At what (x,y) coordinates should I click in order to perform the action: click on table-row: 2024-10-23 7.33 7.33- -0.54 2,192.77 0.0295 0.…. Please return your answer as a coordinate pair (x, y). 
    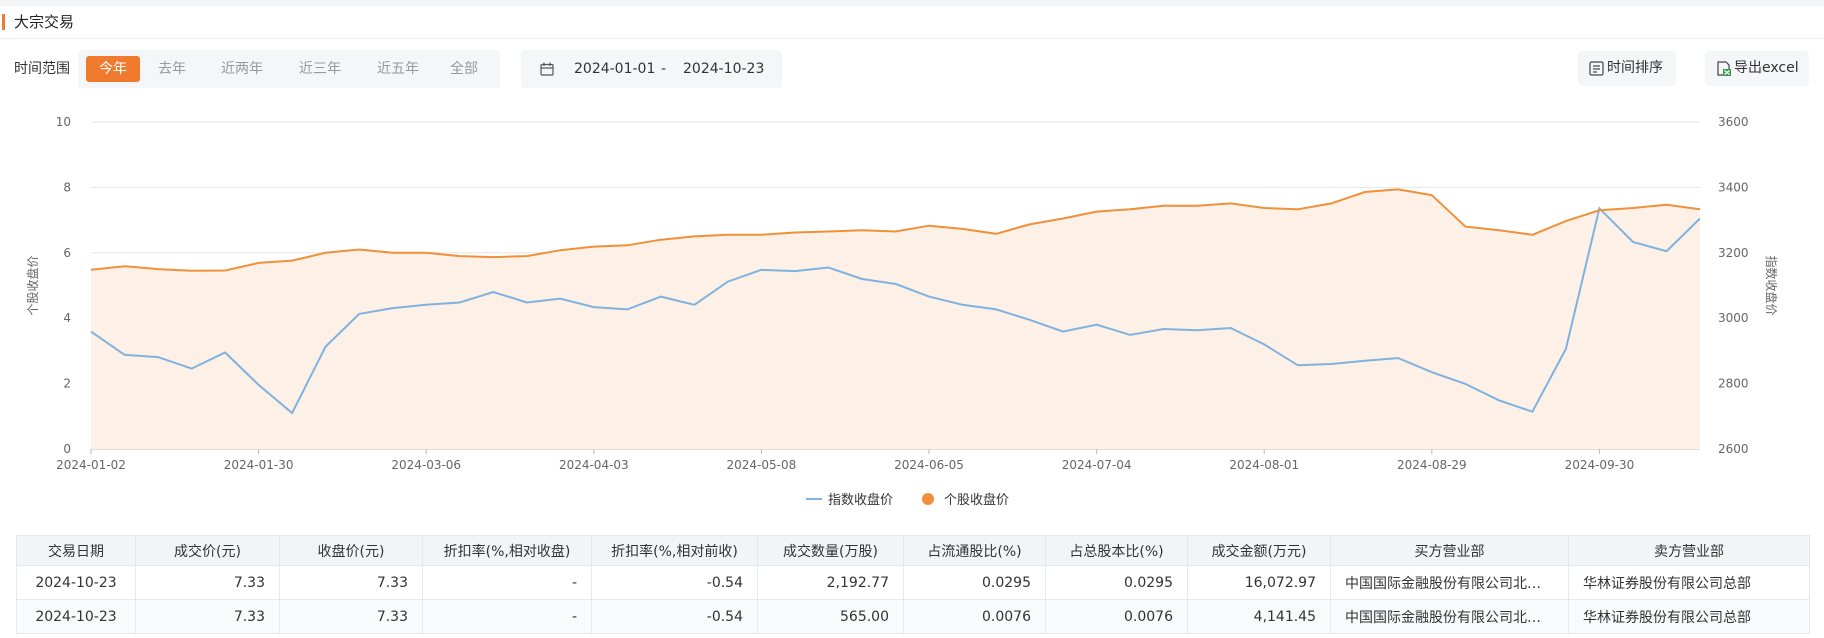
    Looking at the image, I should click on (913, 582).